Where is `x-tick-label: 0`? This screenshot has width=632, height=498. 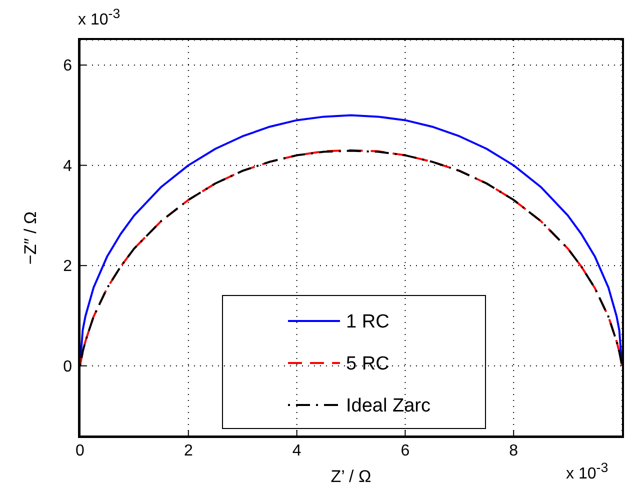 x-tick-label: 0 is located at coordinates (80, 451).